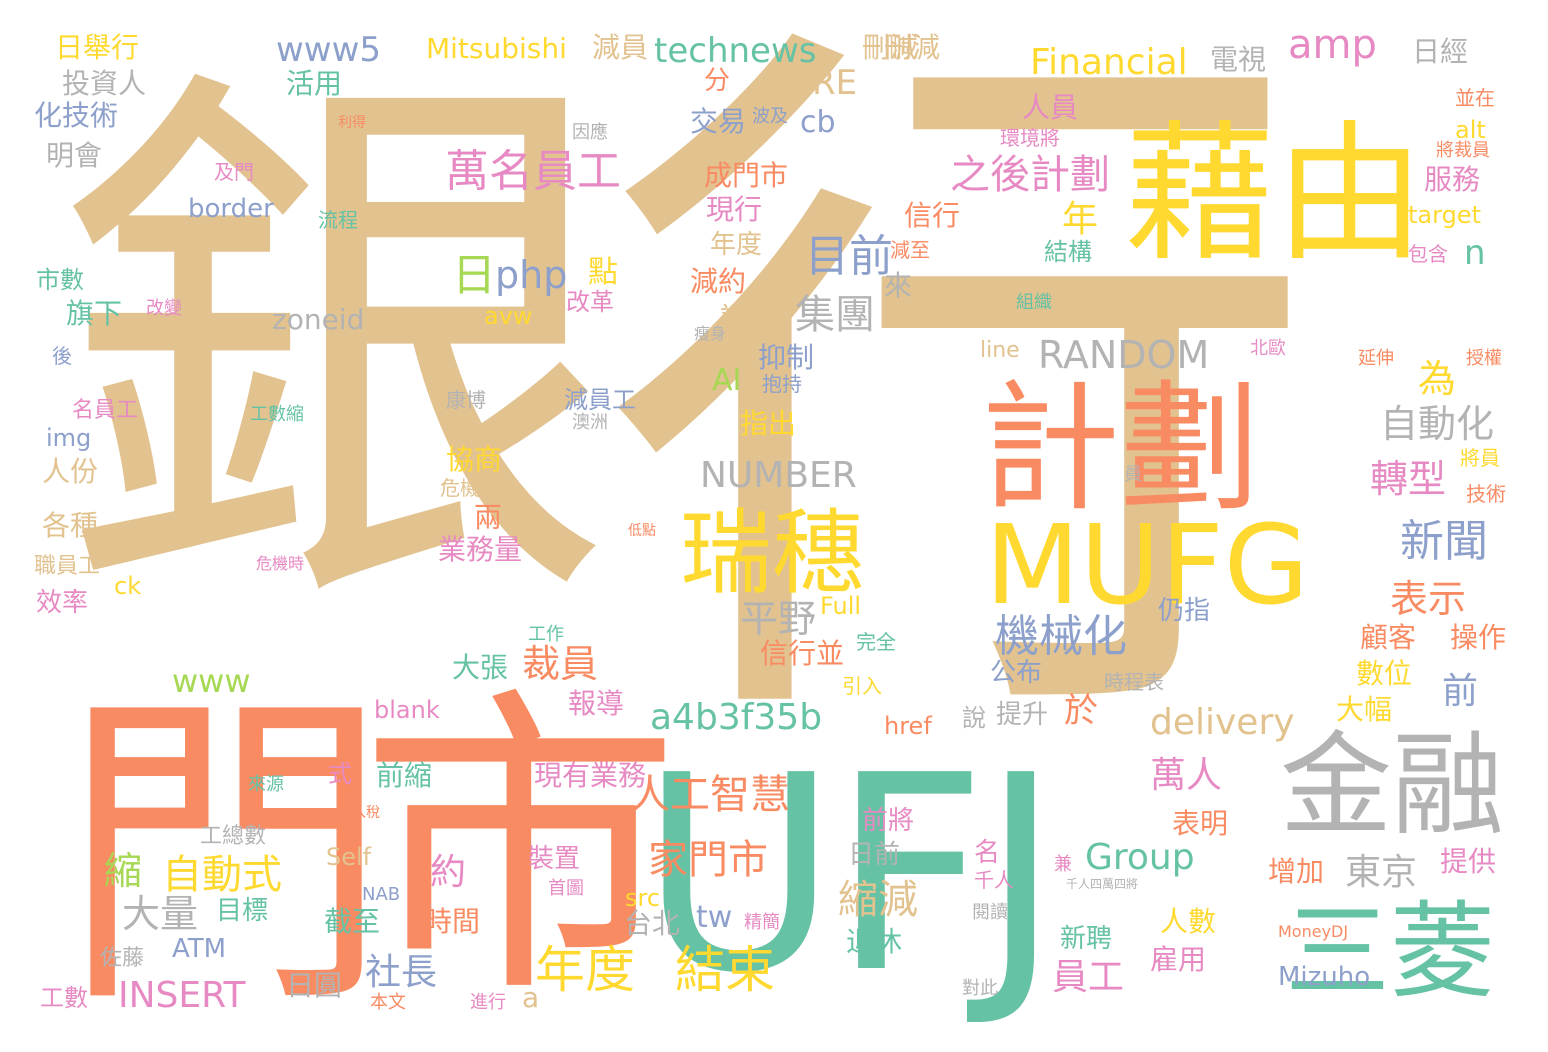 Image resolution: width=1548 pixels, height=1052 pixels. What do you see at coordinates (1200, 823) in the screenshot?
I see `word: 表明` at bounding box center [1200, 823].